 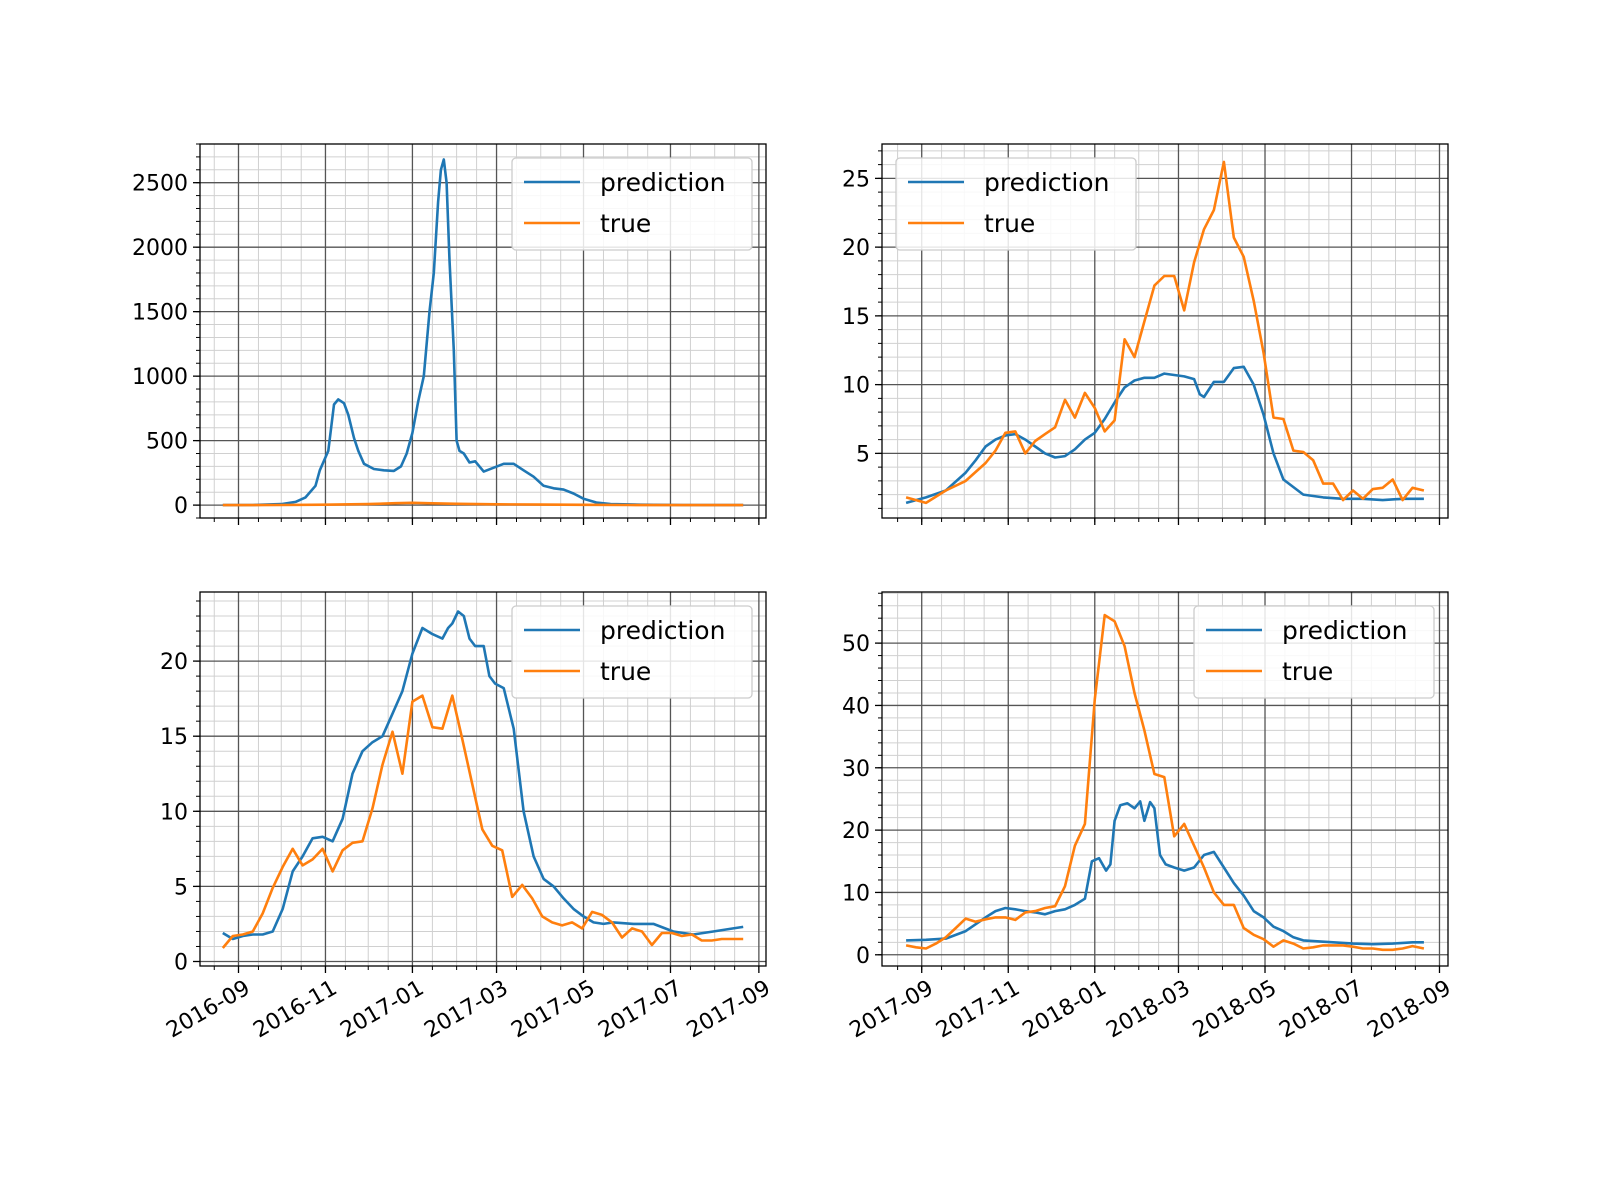 I want to click on subplot-2: 5 10 15 20 25 prediction true, so click(x=1145, y=334).